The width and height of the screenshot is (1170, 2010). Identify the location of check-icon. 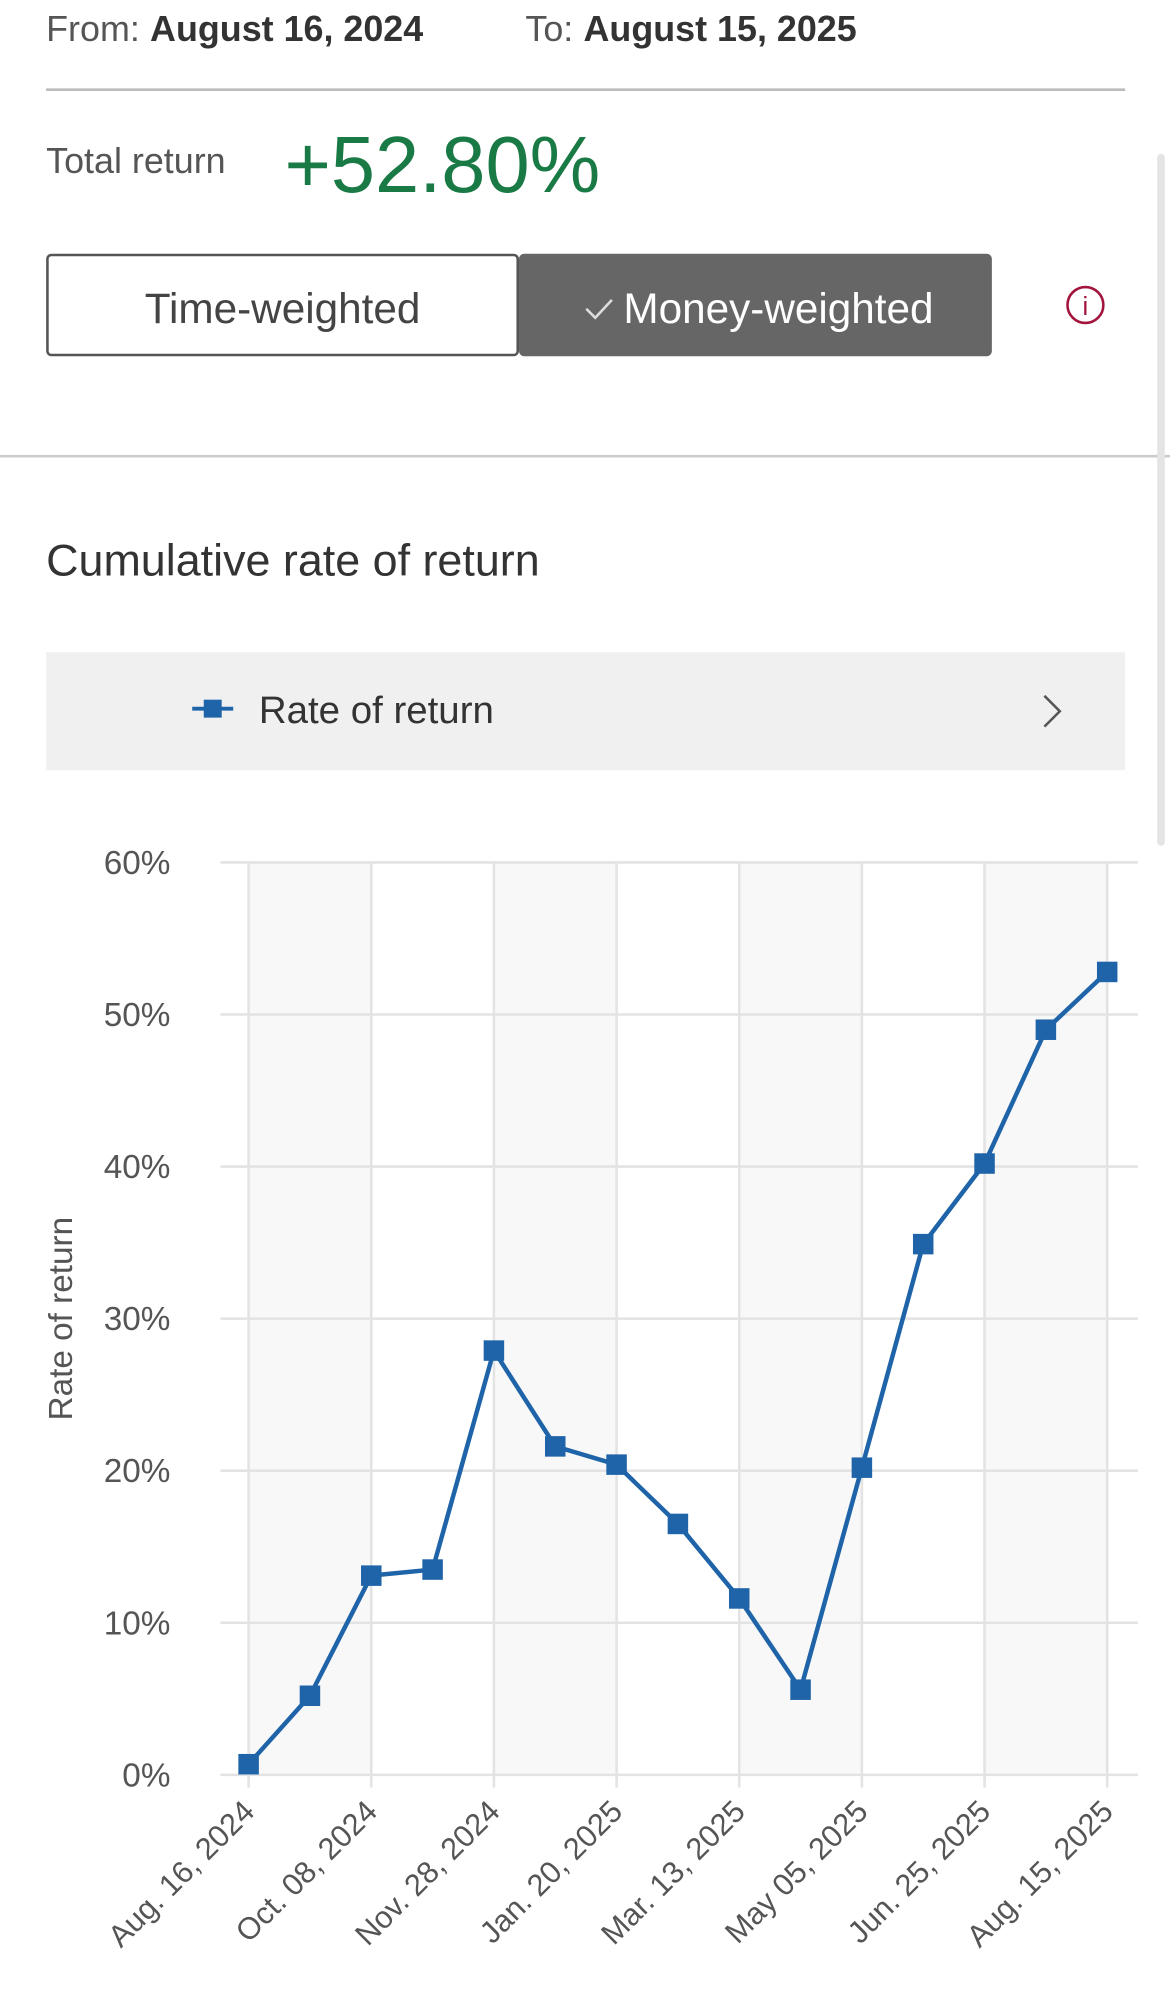
(599, 309).